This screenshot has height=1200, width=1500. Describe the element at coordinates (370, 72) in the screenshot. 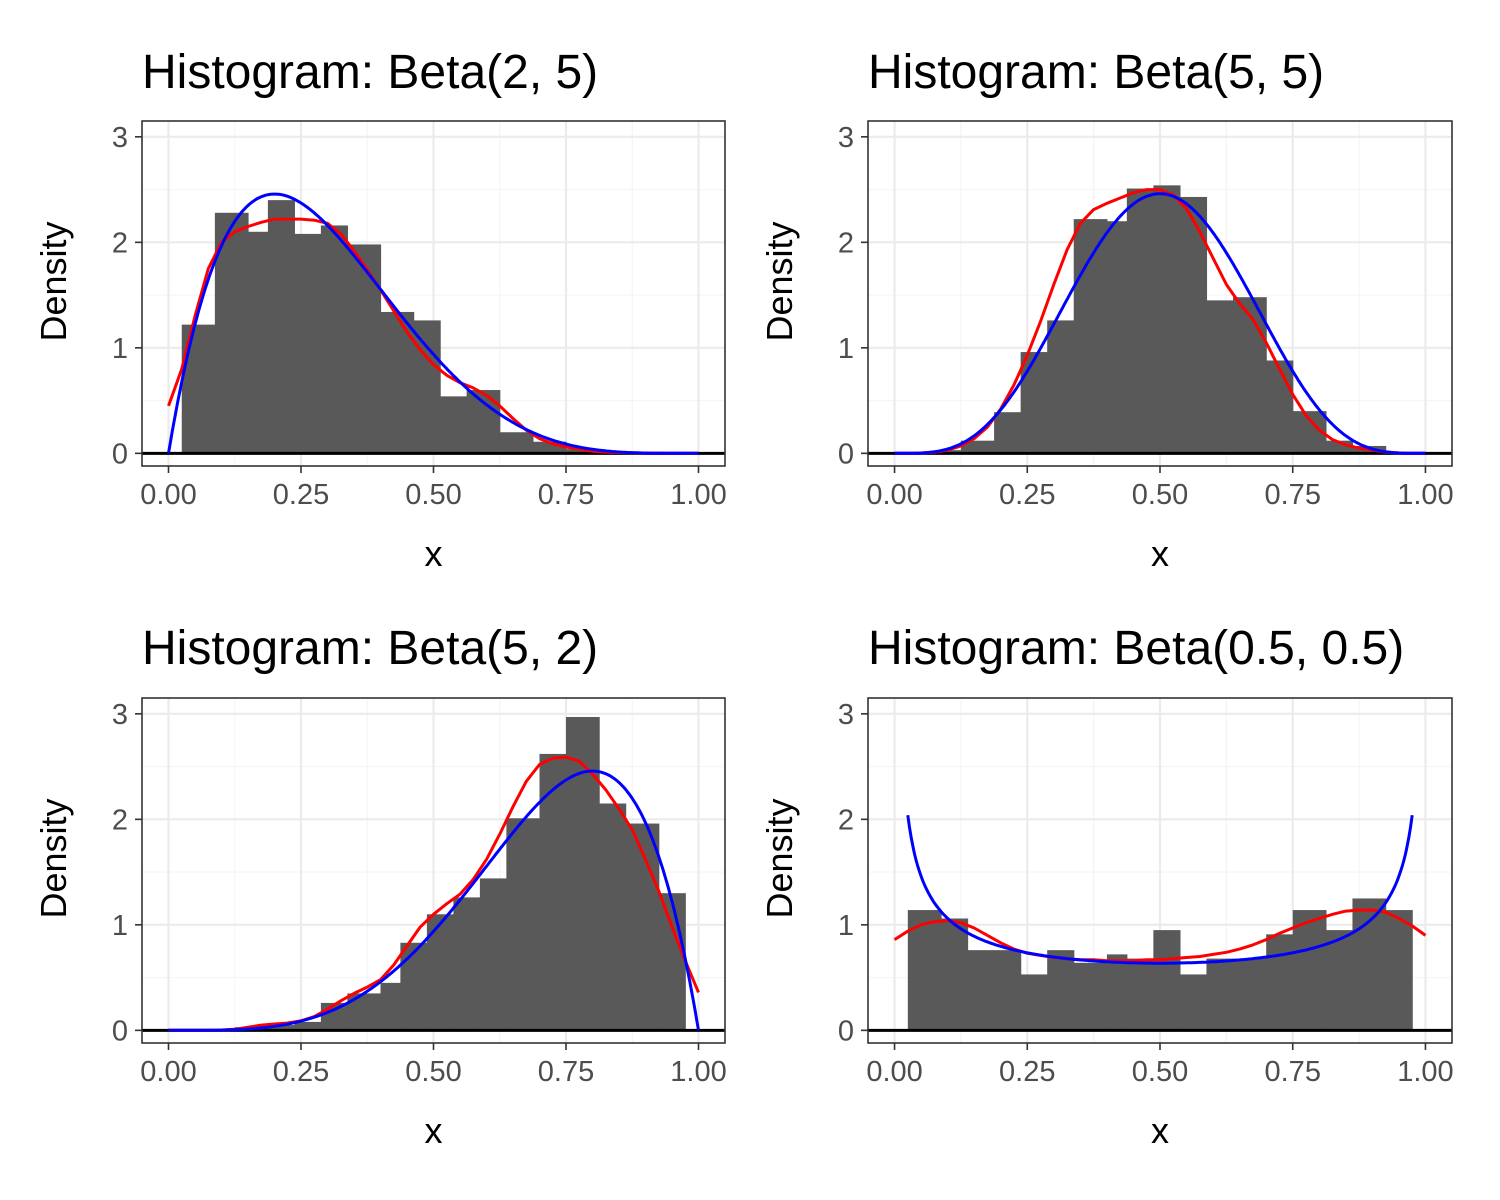

I see `panel-title: Histogram: Beta(2, 5)` at that location.